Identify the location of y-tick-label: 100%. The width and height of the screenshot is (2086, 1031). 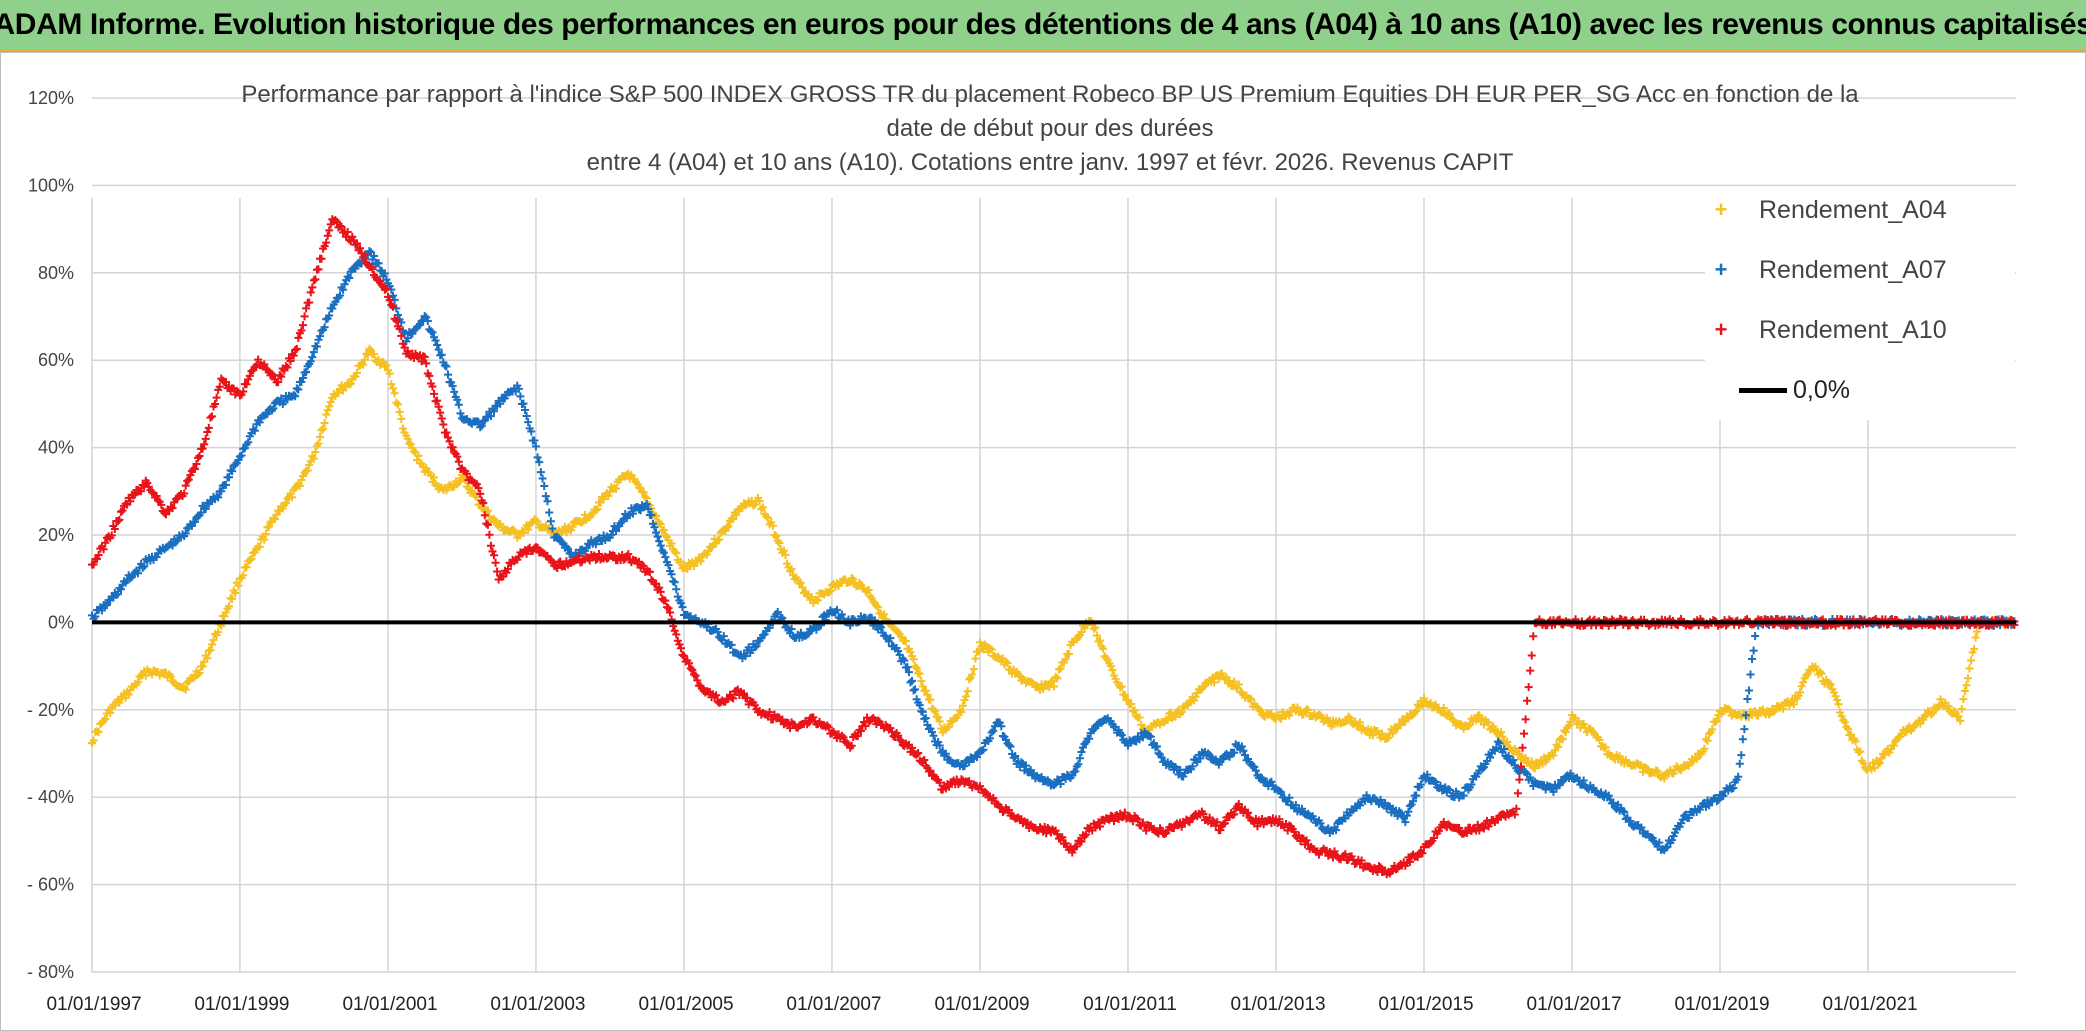
(51, 185).